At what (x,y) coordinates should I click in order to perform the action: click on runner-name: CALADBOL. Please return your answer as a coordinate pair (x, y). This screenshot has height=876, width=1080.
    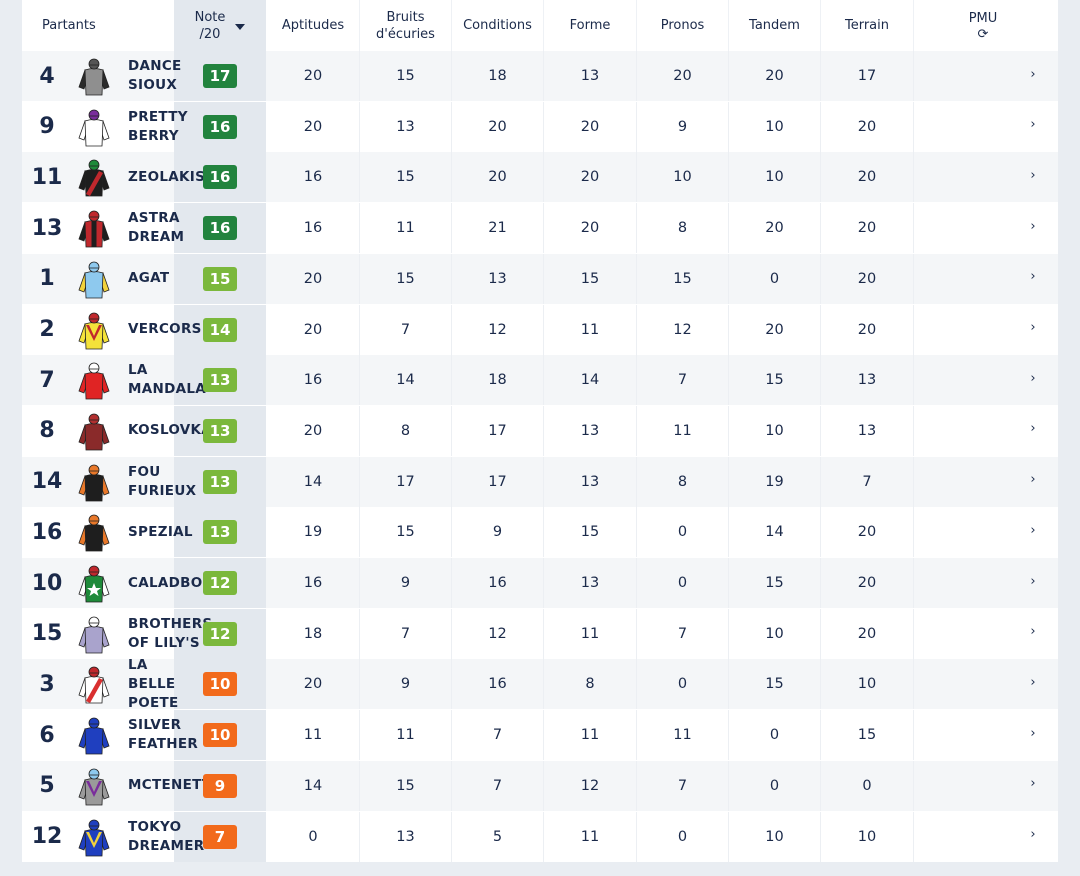
    Looking at the image, I should click on (170, 582).